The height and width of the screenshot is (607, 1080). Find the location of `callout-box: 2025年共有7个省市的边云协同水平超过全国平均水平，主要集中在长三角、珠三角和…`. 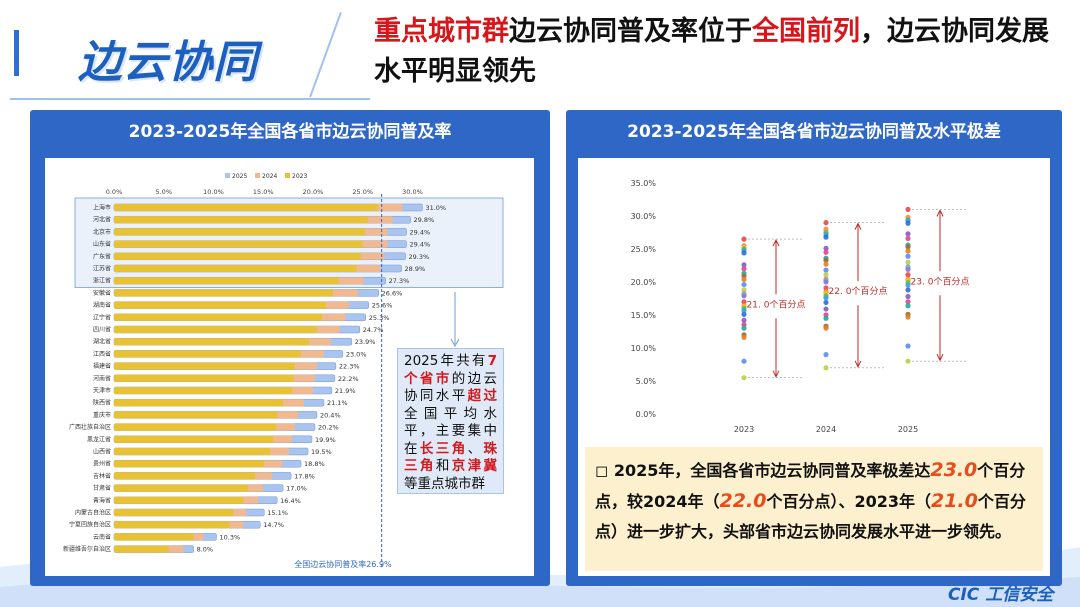

callout-box: 2025年共有7个省市的边云协同水平超过全国平均水平，主要集中在长三角、珠三角和… is located at coordinates (450, 421).